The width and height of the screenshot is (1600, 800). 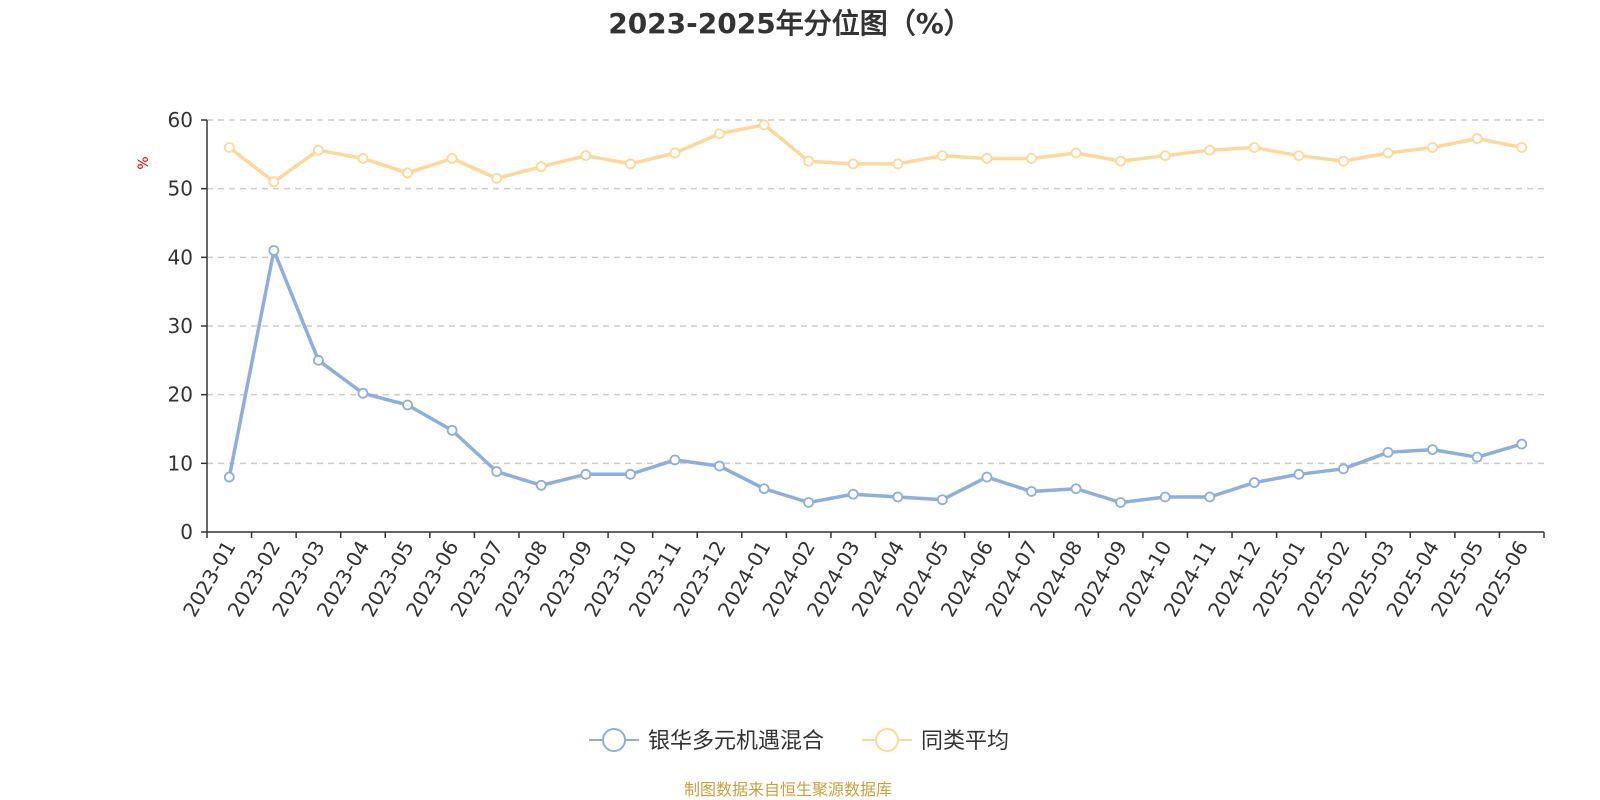 What do you see at coordinates (180, 463) in the screenshot?
I see `y-tick-label: 10` at bounding box center [180, 463].